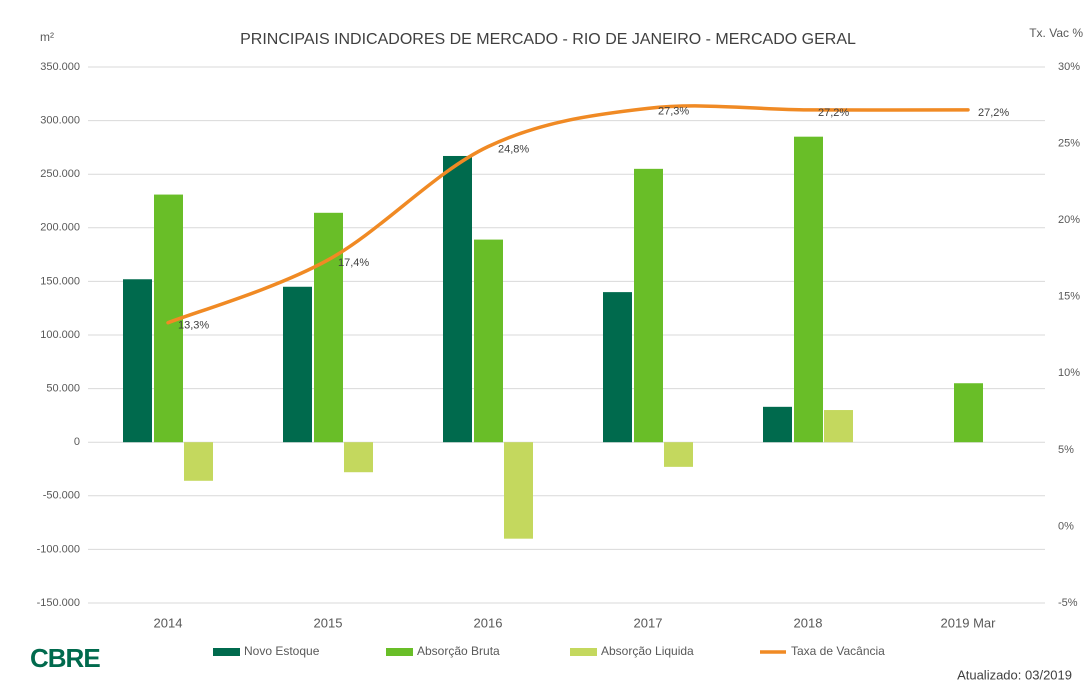 This screenshot has width=1083, height=683. Describe the element at coordinates (77, 442) in the screenshot. I see `y-tick-label: 0` at that location.